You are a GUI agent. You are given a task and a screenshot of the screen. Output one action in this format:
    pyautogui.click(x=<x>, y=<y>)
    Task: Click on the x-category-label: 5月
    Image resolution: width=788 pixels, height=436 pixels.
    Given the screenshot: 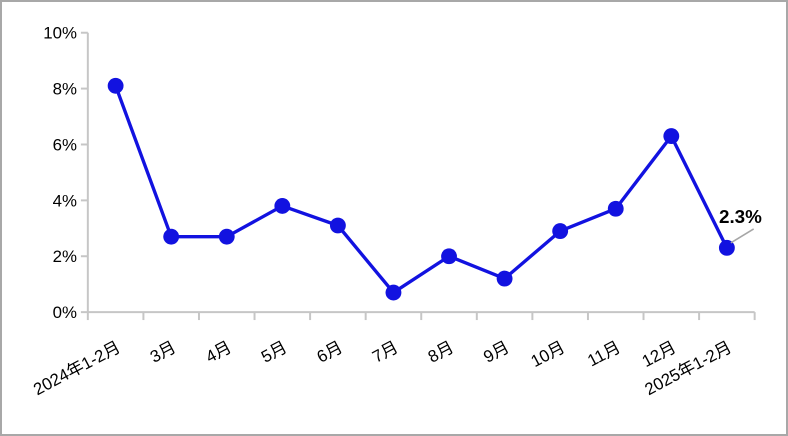 What is the action you would take?
    pyautogui.click(x=274, y=352)
    